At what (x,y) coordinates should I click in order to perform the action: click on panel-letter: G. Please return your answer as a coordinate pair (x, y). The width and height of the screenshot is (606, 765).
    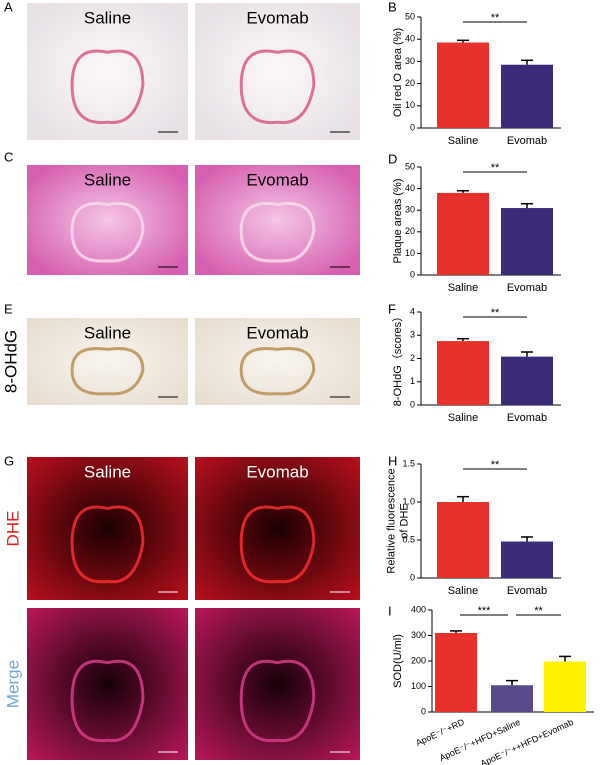
    Looking at the image, I should click on (9, 460).